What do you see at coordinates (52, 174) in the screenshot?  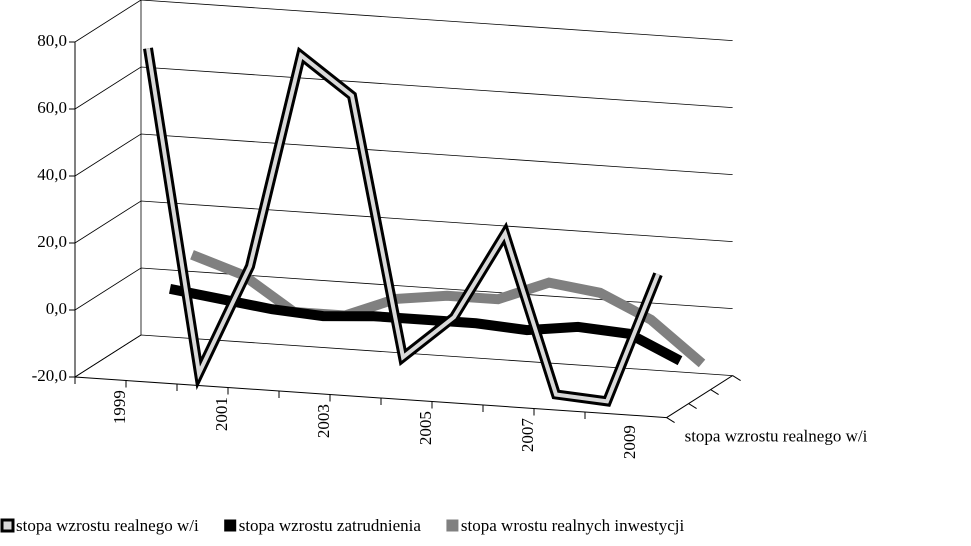 I see `y-tick-label: 40,0` at bounding box center [52, 174].